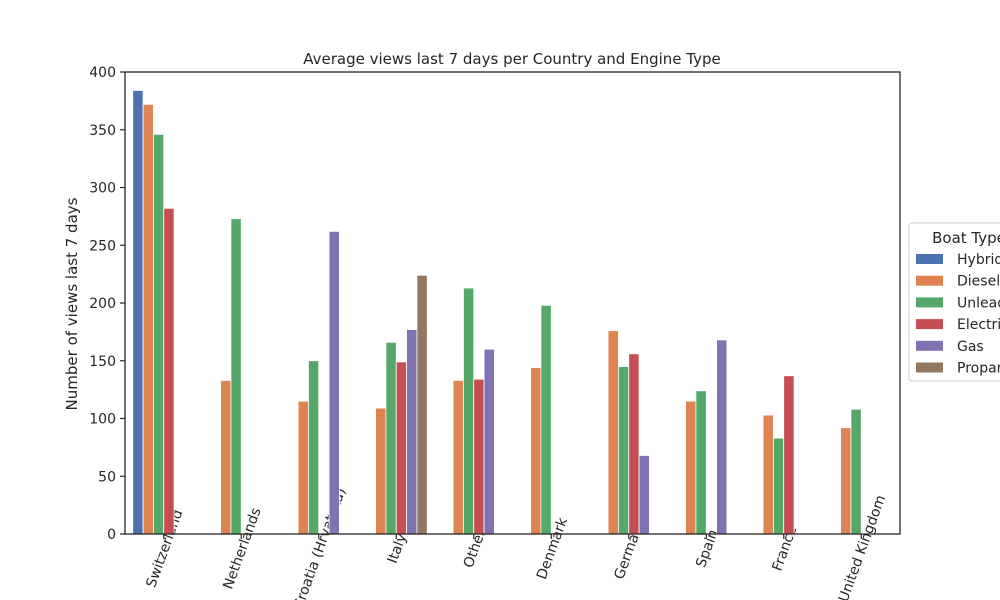 This screenshot has height=600, width=1000. What do you see at coordinates (102, 73) in the screenshot?
I see `y-tick-label: 400` at bounding box center [102, 73].